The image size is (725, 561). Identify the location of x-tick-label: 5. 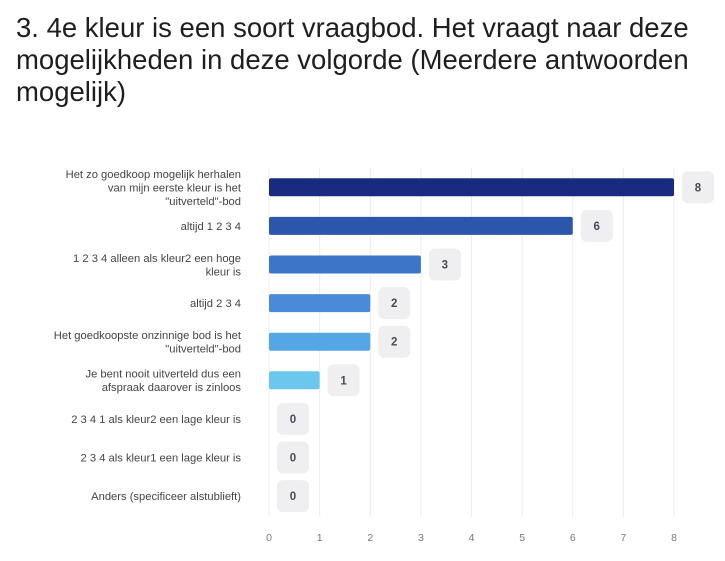
(522, 538).